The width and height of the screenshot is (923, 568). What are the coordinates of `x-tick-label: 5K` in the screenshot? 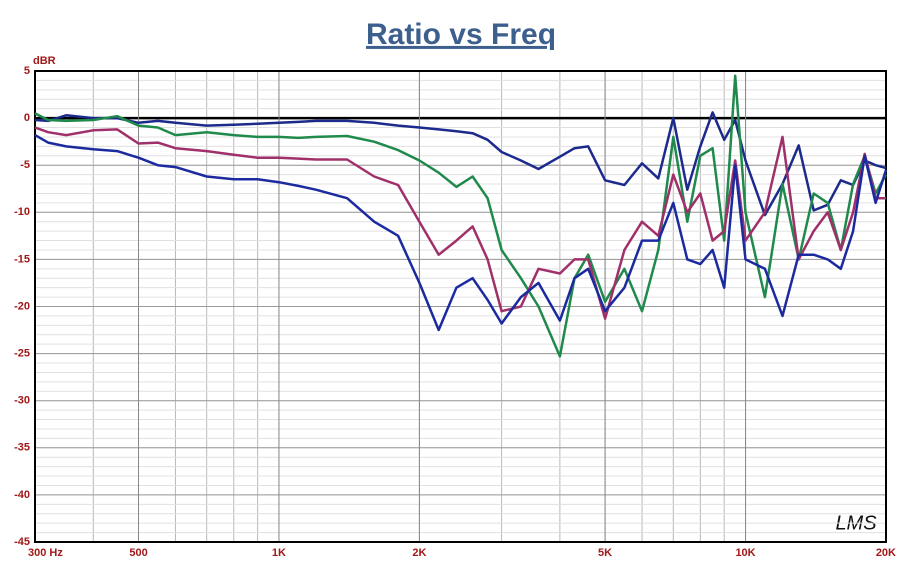 It's located at (605, 553).